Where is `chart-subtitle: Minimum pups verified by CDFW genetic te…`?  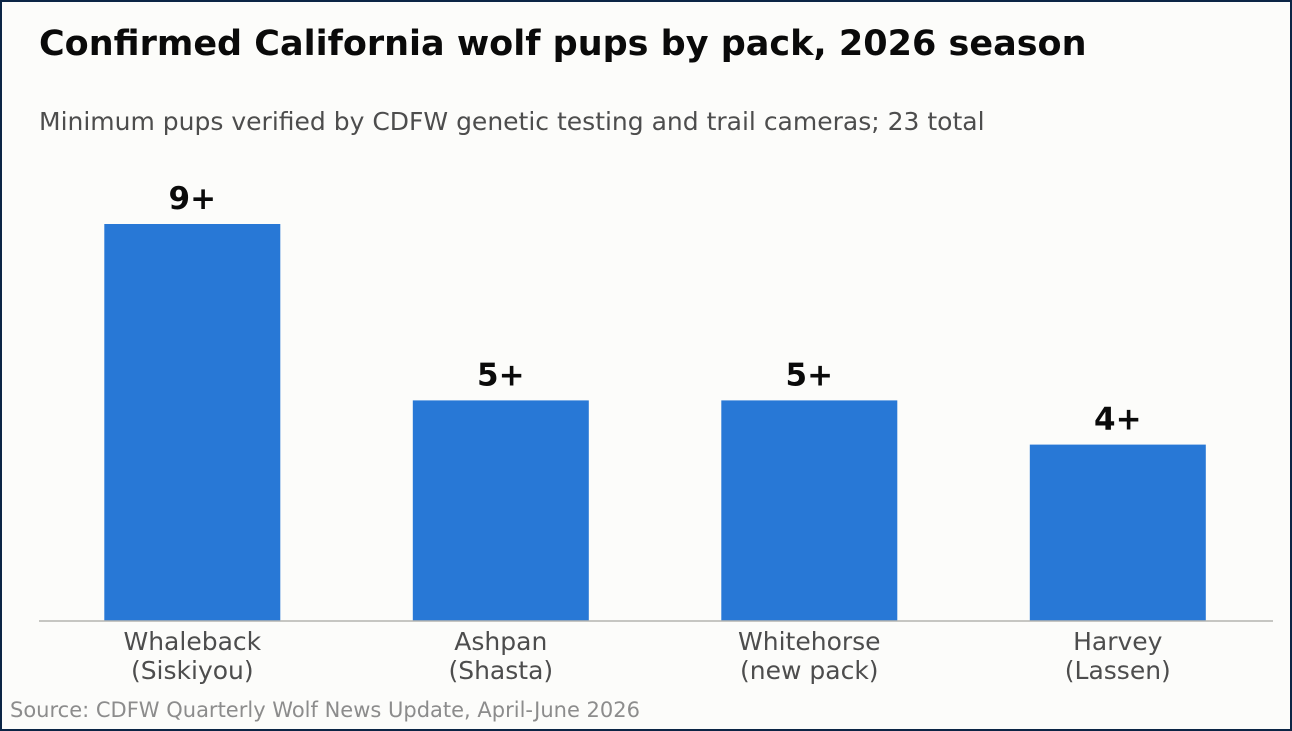
chart-subtitle: Minimum pups verified by CDFW genetic te… is located at coordinates (512, 121).